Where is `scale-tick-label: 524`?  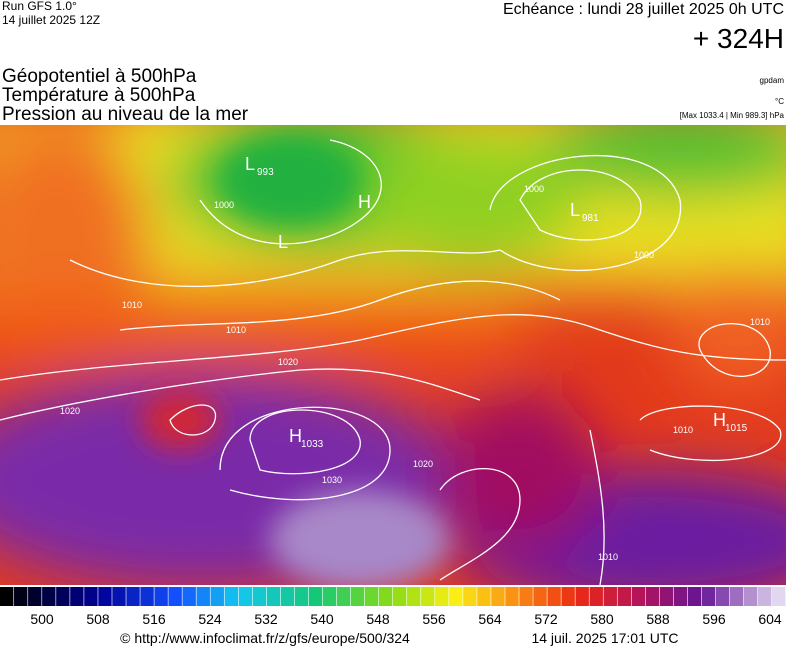 scale-tick-label: 524 is located at coordinates (210, 619).